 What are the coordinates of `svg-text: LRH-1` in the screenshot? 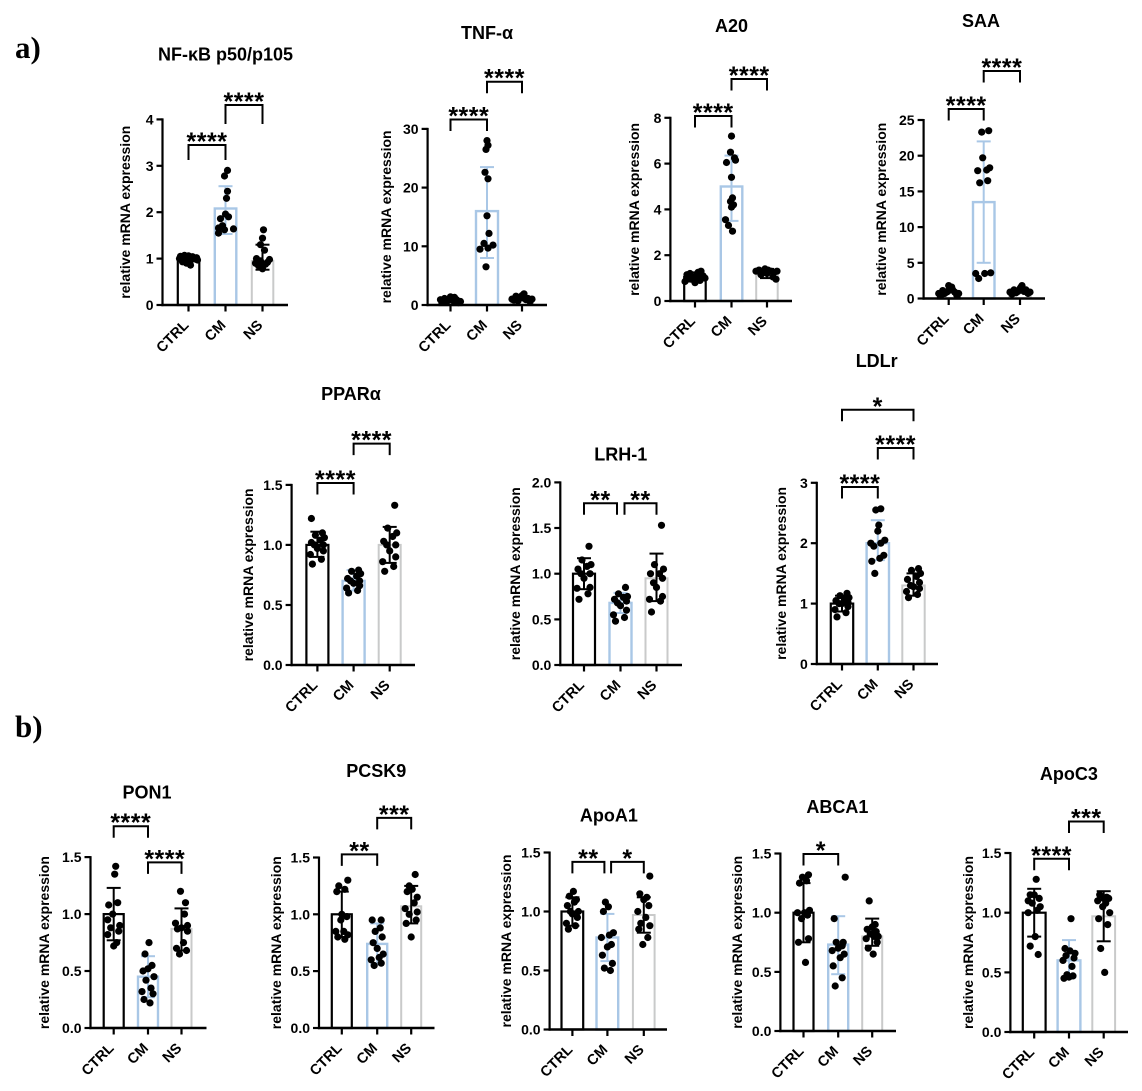 It's located at (620, 455).